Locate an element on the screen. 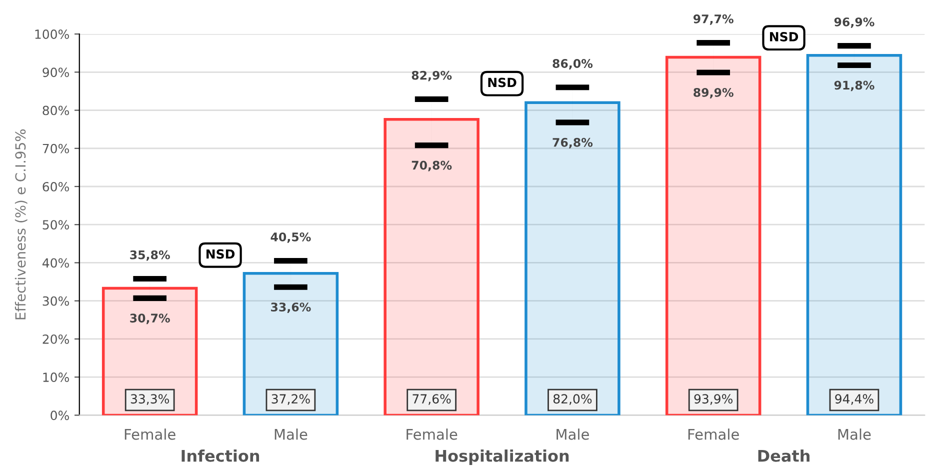  annotation: 76,8% is located at coordinates (572, 143).